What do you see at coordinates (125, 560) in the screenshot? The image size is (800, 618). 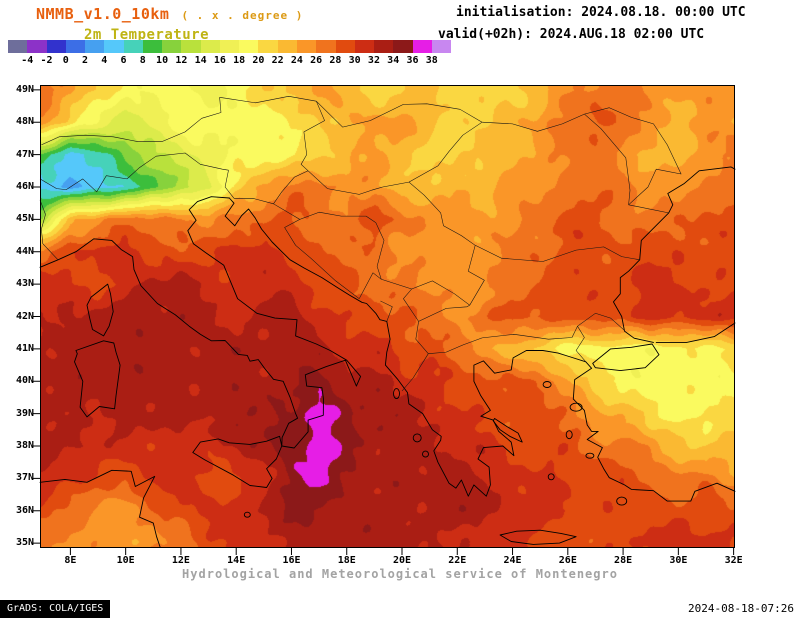 I see `x-axis-tick-label: 10E` at bounding box center [125, 560].